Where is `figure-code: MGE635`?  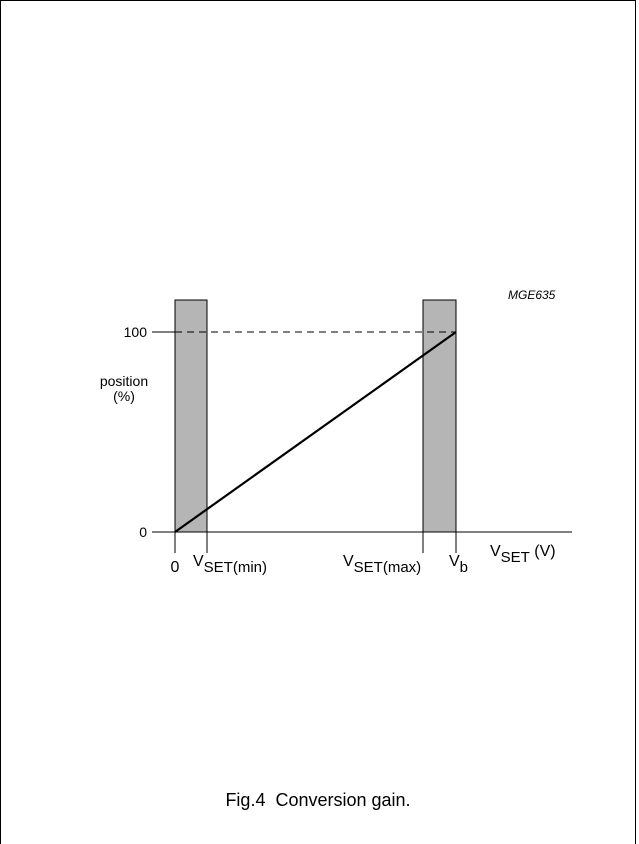 figure-code: MGE635 is located at coordinates (532, 295).